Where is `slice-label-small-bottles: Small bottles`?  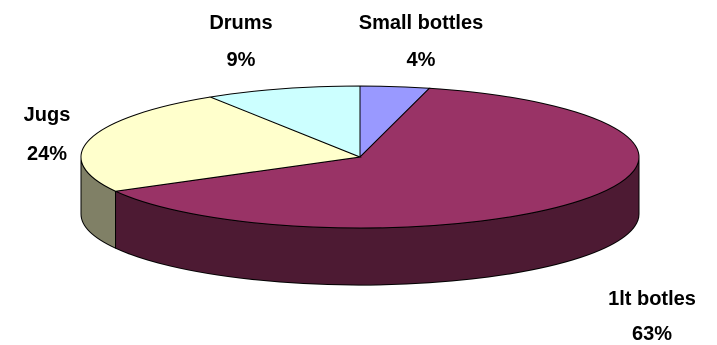 slice-label-small-bottles: Small bottles is located at coordinates (421, 23).